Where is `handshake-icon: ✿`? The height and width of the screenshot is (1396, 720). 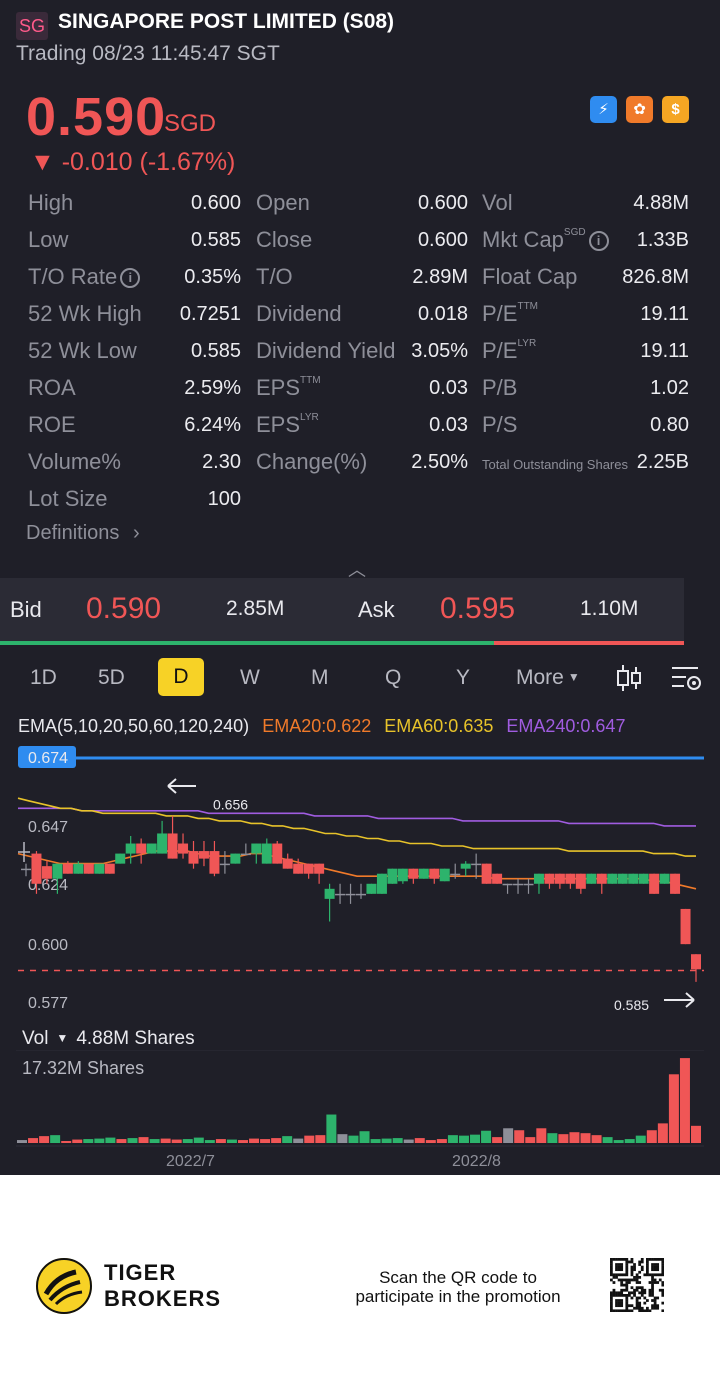 handshake-icon: ✿ is located at coordinates (639, 109).